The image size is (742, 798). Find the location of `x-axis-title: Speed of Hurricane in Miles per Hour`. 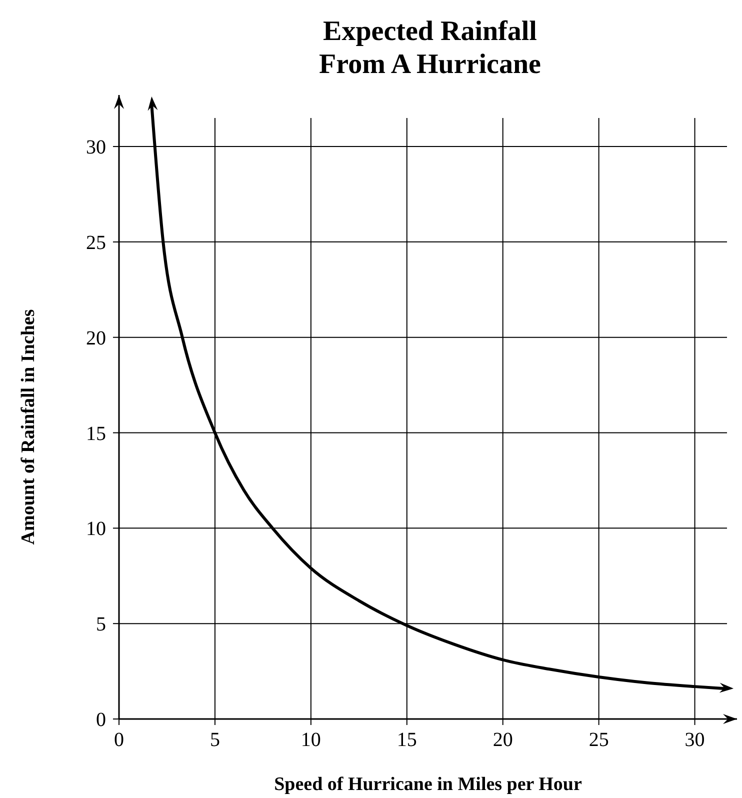

x-axis-title: Speed of Hurricane in Miles per Hour is located at coordinates (428, 784).